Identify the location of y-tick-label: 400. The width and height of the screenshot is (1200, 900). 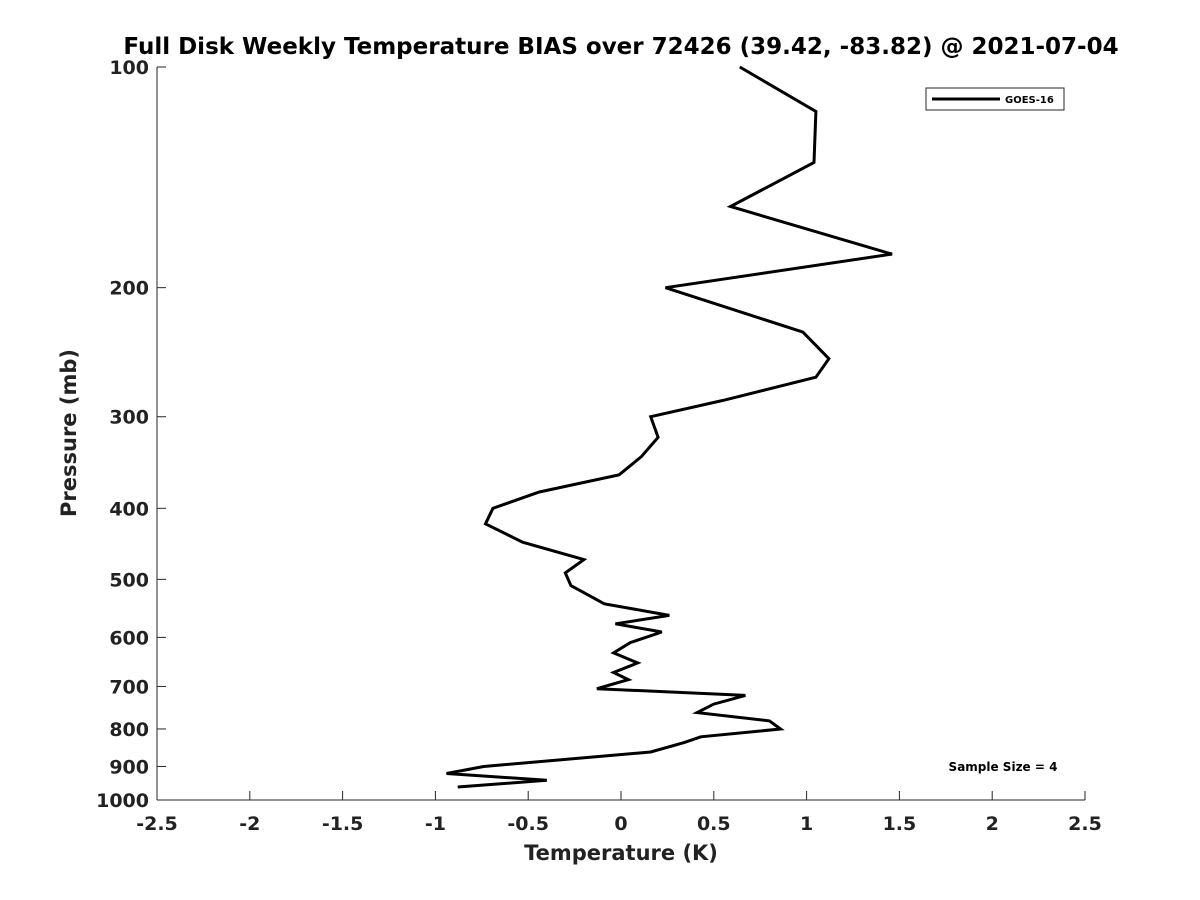
(129, 509).